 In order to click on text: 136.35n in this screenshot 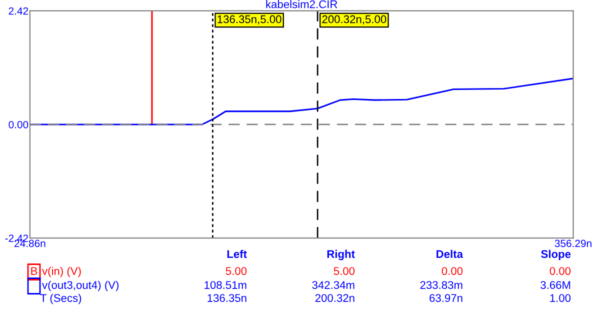, I will do `click(227, 298)`.